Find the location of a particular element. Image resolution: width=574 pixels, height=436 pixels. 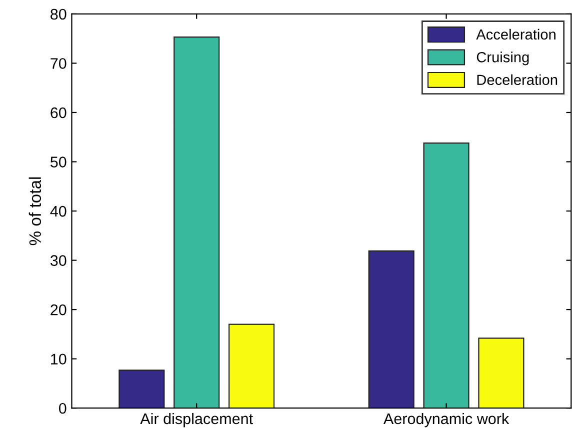

y-tick-label: 10 is located at coordinates (58, 359).